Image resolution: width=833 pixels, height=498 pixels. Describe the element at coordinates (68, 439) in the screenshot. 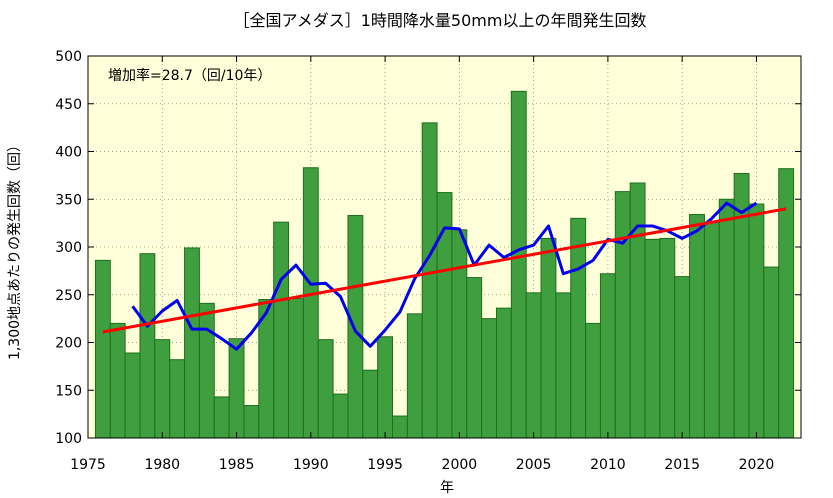

I see `y-tick-label: 100` at that location.